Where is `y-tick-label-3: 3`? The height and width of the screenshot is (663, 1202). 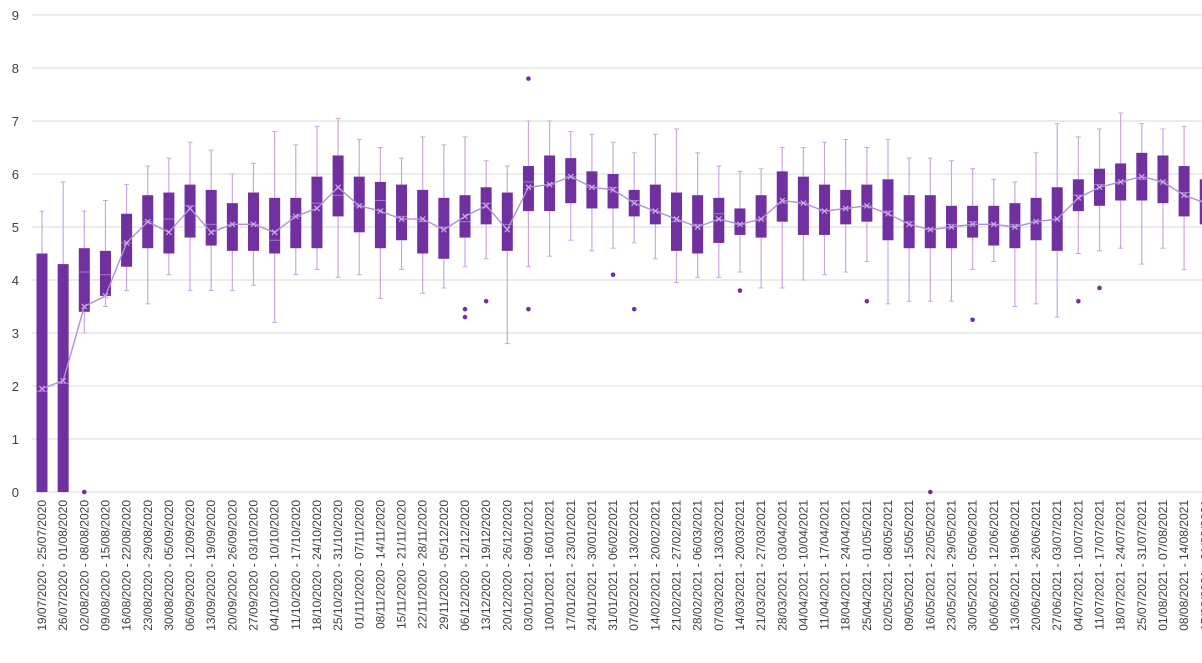 y-tick-label-3: 3 is located at coordinates (15, 333).